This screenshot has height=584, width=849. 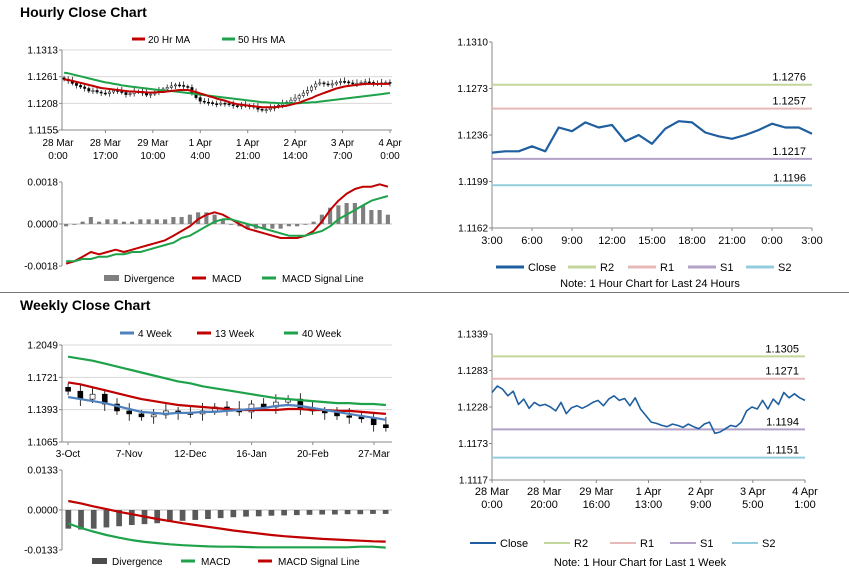 What do you see at coordinates (753, 492) in the screenshot?
I see `close-x-tick-date: 3 Apr` at bounding box center [753, 492].